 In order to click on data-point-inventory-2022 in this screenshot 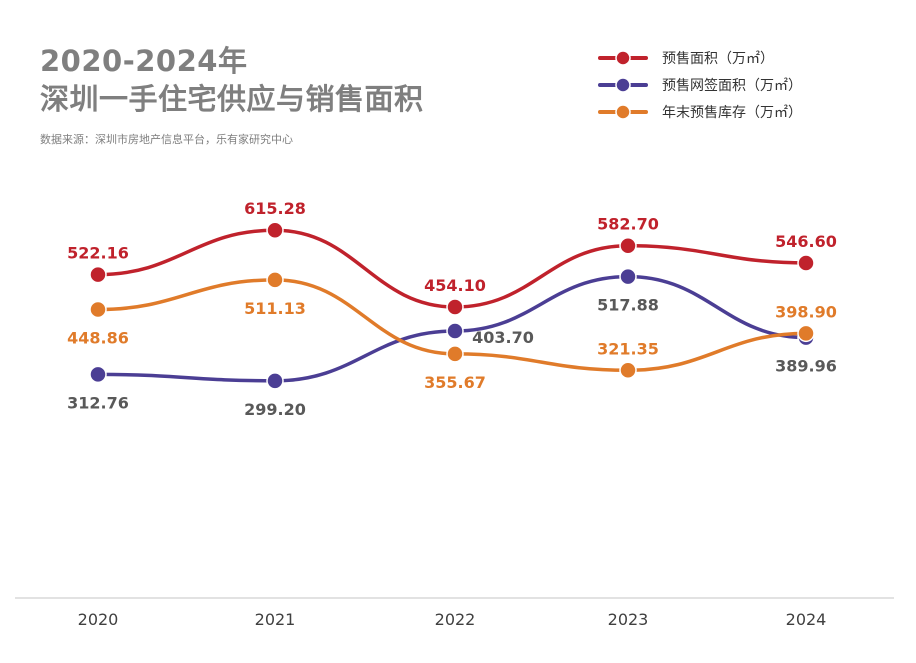, I will do `click(455, 354)`.